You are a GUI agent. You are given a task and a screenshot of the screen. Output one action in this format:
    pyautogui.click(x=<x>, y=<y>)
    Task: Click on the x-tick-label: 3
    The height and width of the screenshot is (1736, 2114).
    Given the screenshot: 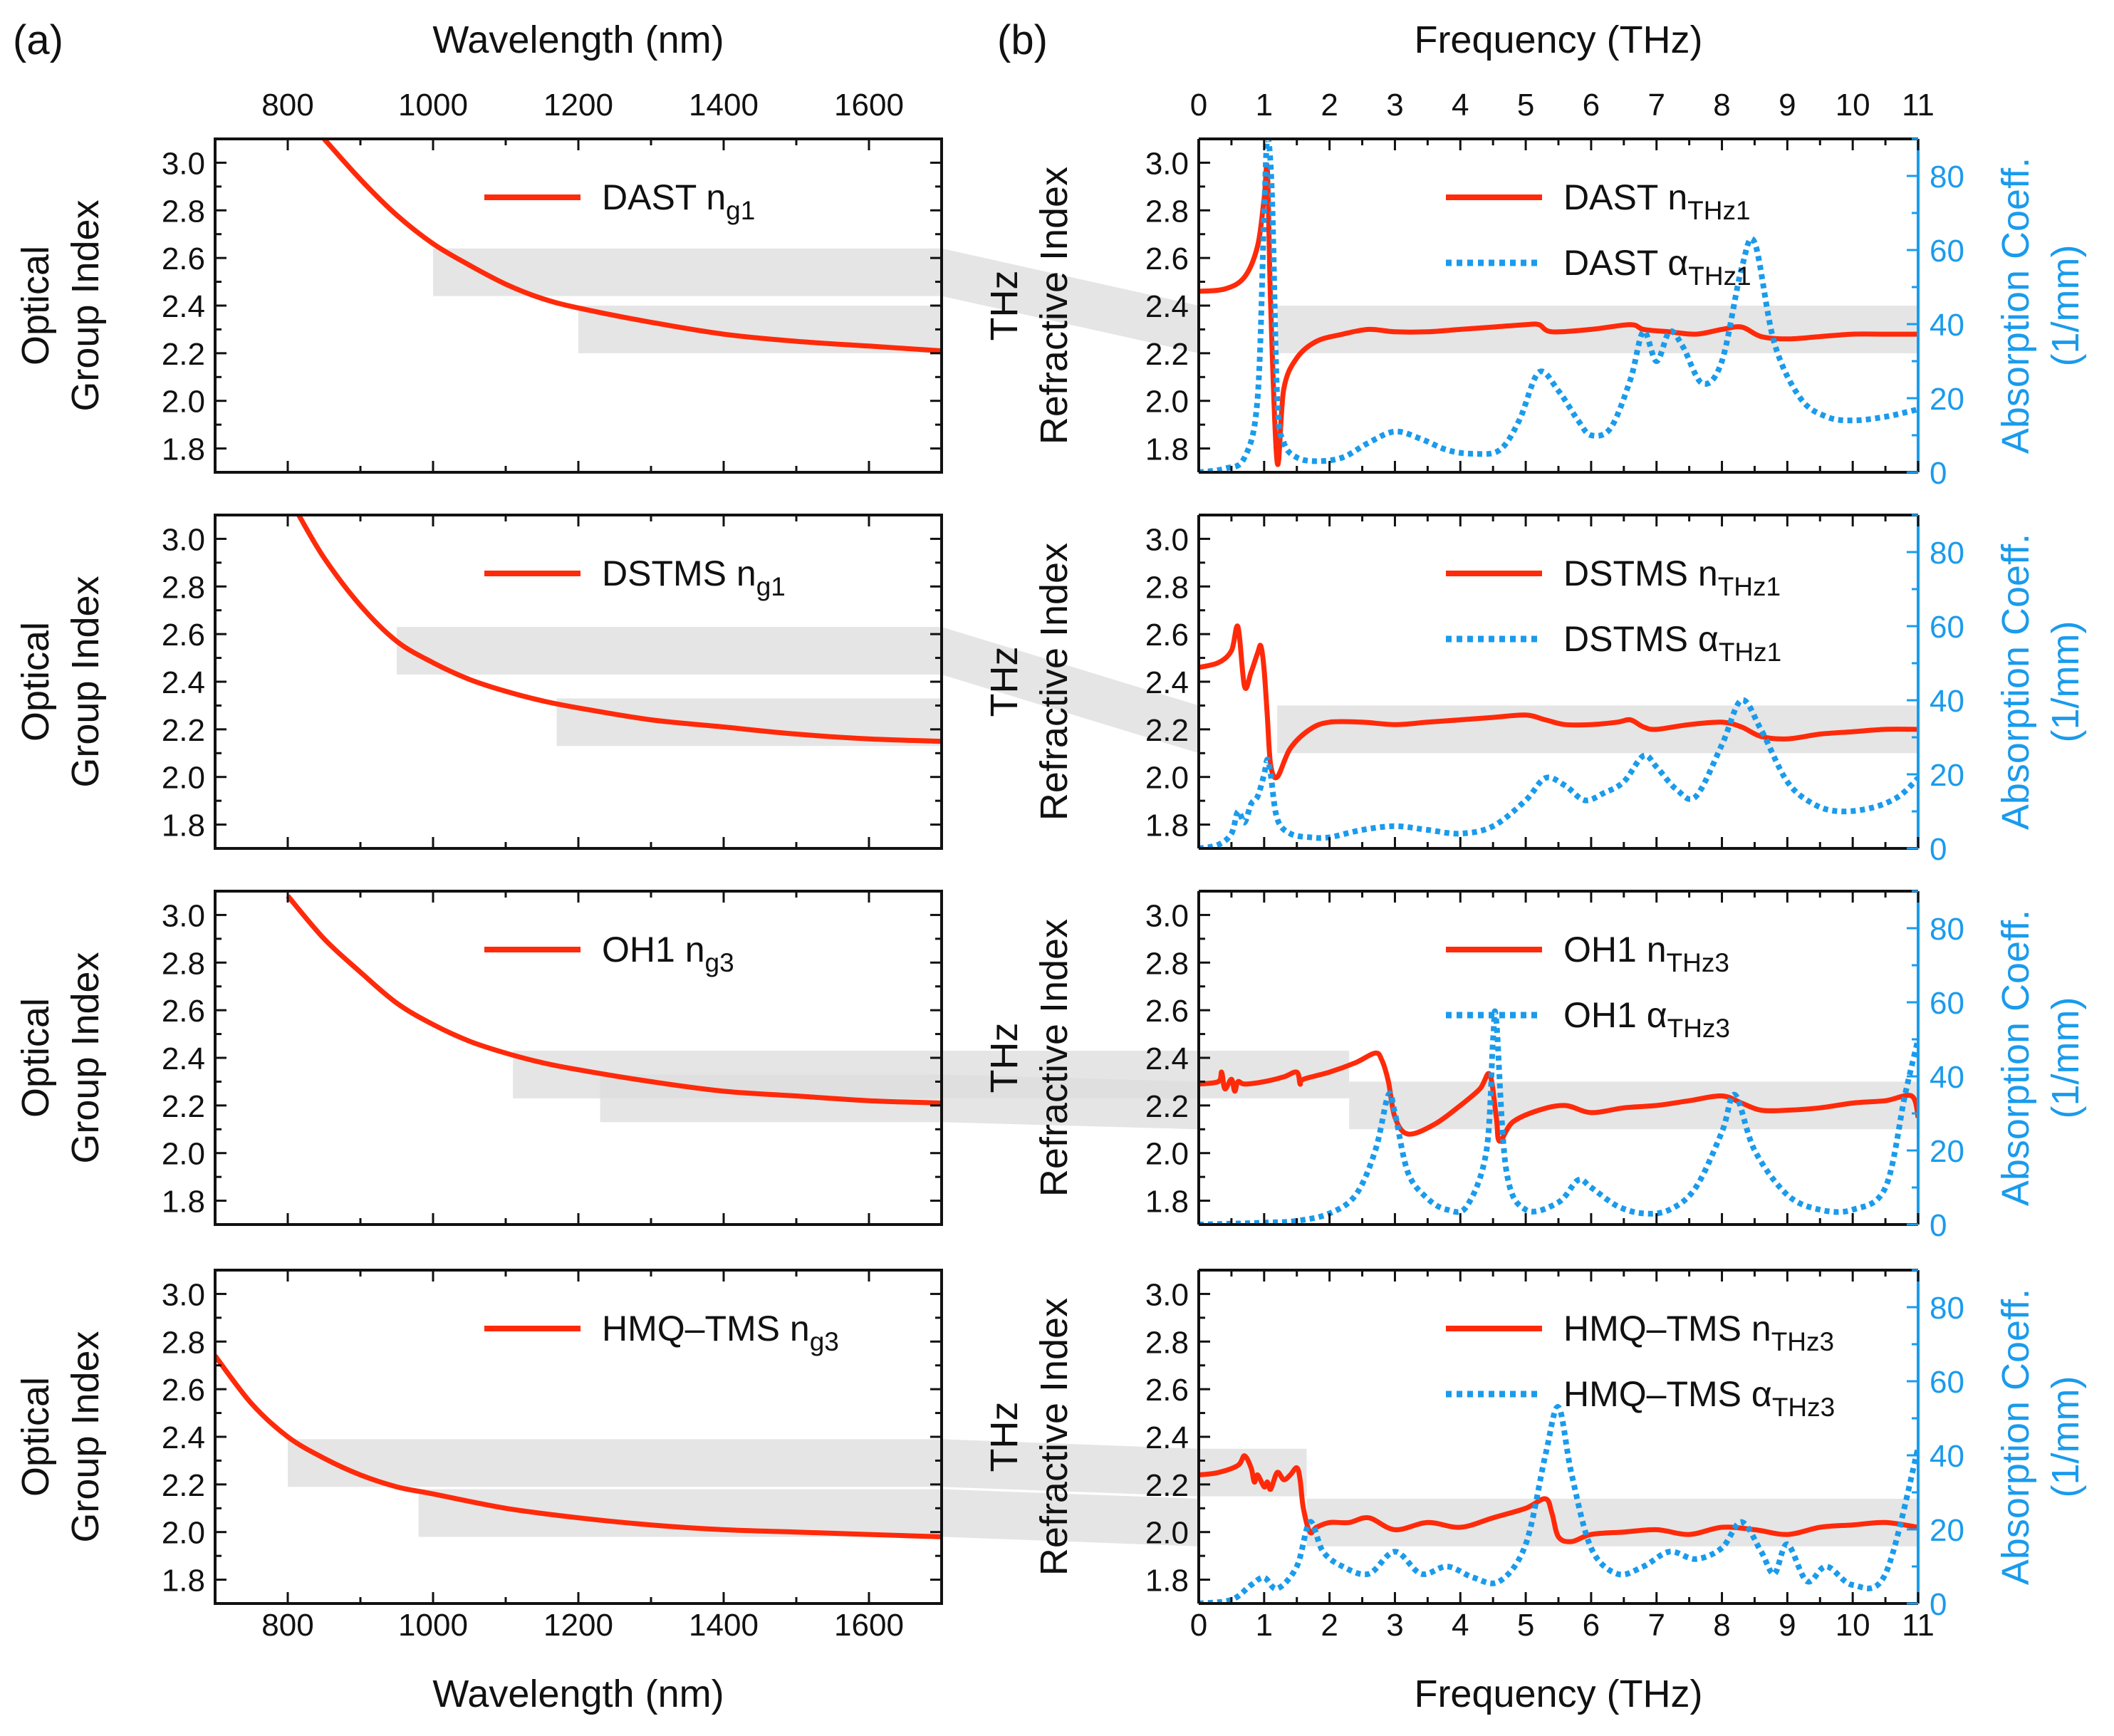 What is the action you would take?
    pyautogui.click(x=1394, y=1625)
    